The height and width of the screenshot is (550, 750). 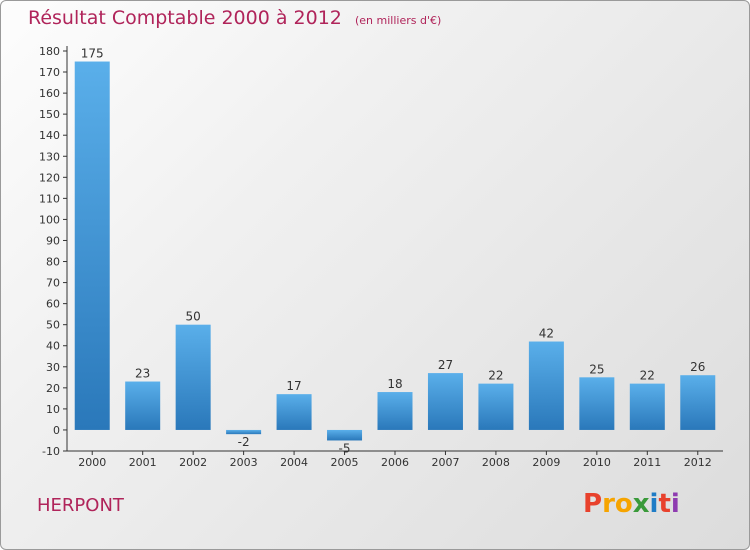 What do you see at coordinates (143, 405) in the screenshot?
I see `bar-2001` at bounding box center [143, 405].